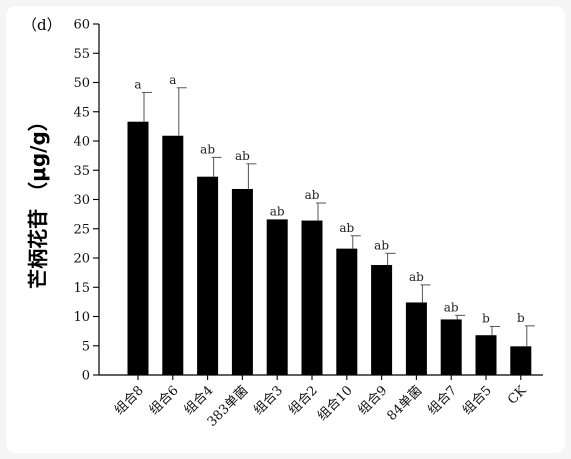  Describe the element at coordinates (81, 142) in the screenshot. I see `y-tick-label: 40` at that location.